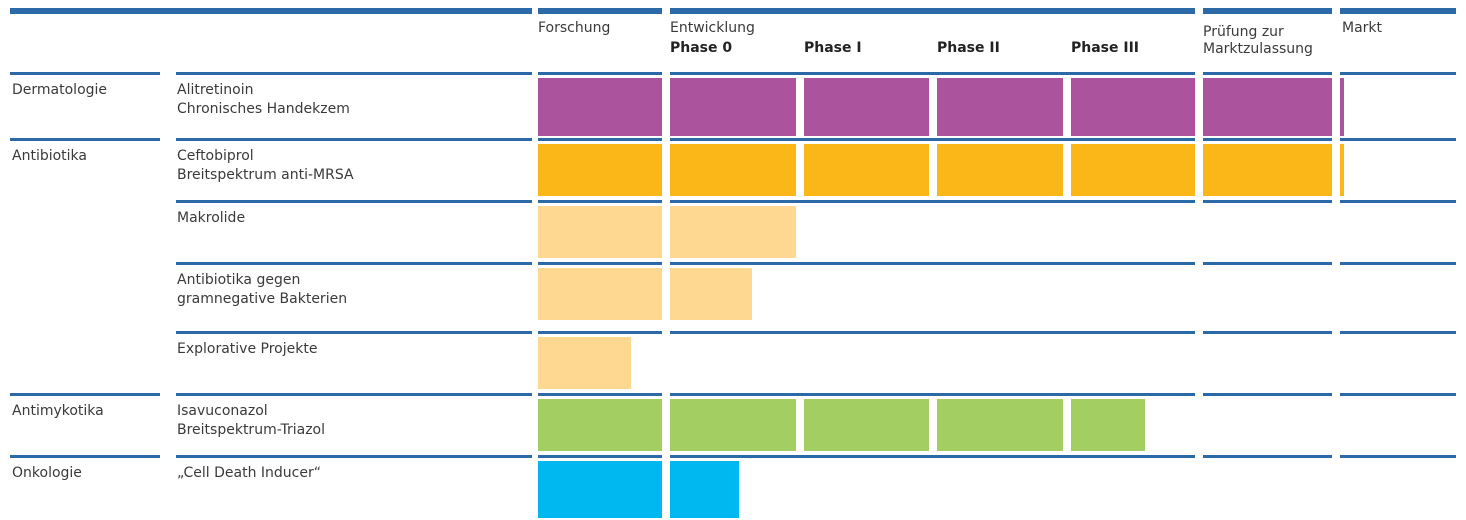 The width and height of the screenshot is (1466, 520). What do you see at coordinates (249, 473) in the screenshot?
I see `compound-name: „Cell Death Inducer“` at bounding box center [249, 473].